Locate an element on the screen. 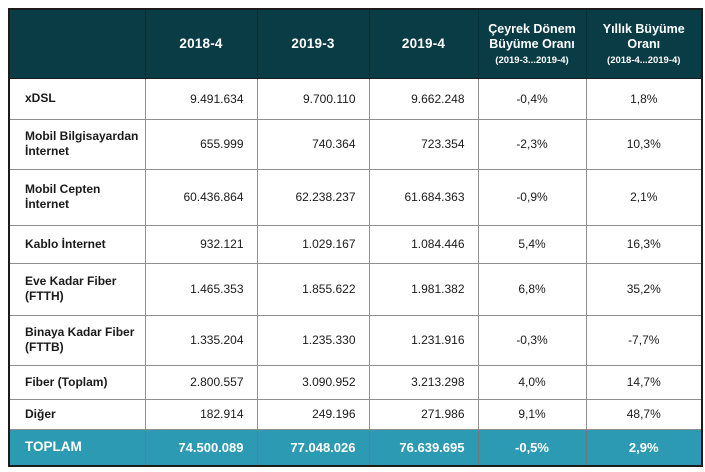 Image resolution: width=705 pixels, height=472 pixels. row-label: Binaya Kadar Fiber (FTTB) is located at coordinates (77, 340).